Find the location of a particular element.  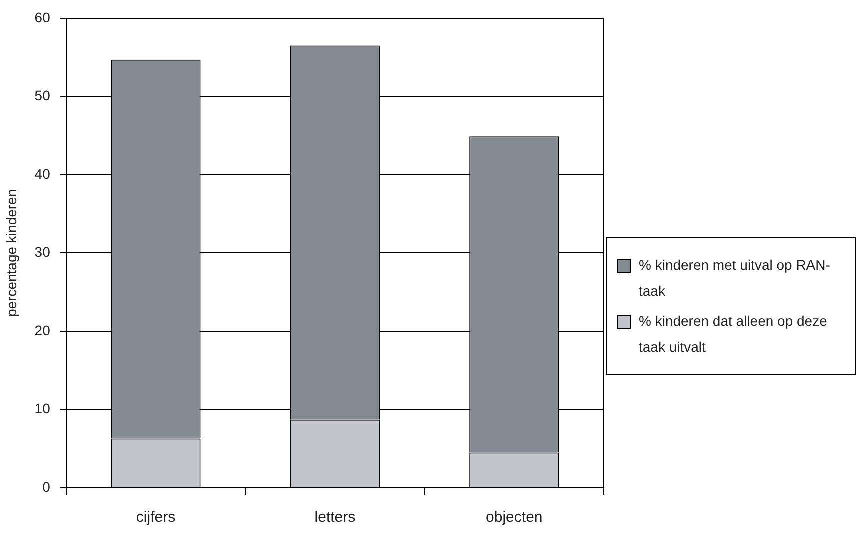

y-tick-label: 0 is located at coordinates (46, 486).